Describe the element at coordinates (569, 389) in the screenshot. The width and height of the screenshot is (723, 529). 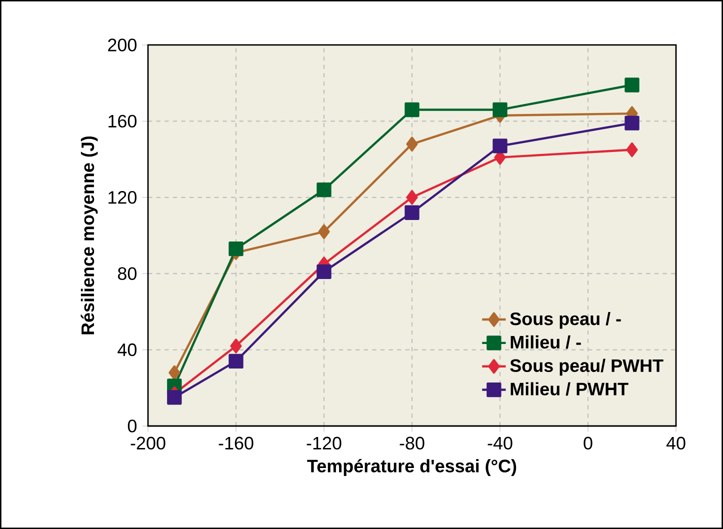
I see `legend-label: Milieu / PWHT` at that location.